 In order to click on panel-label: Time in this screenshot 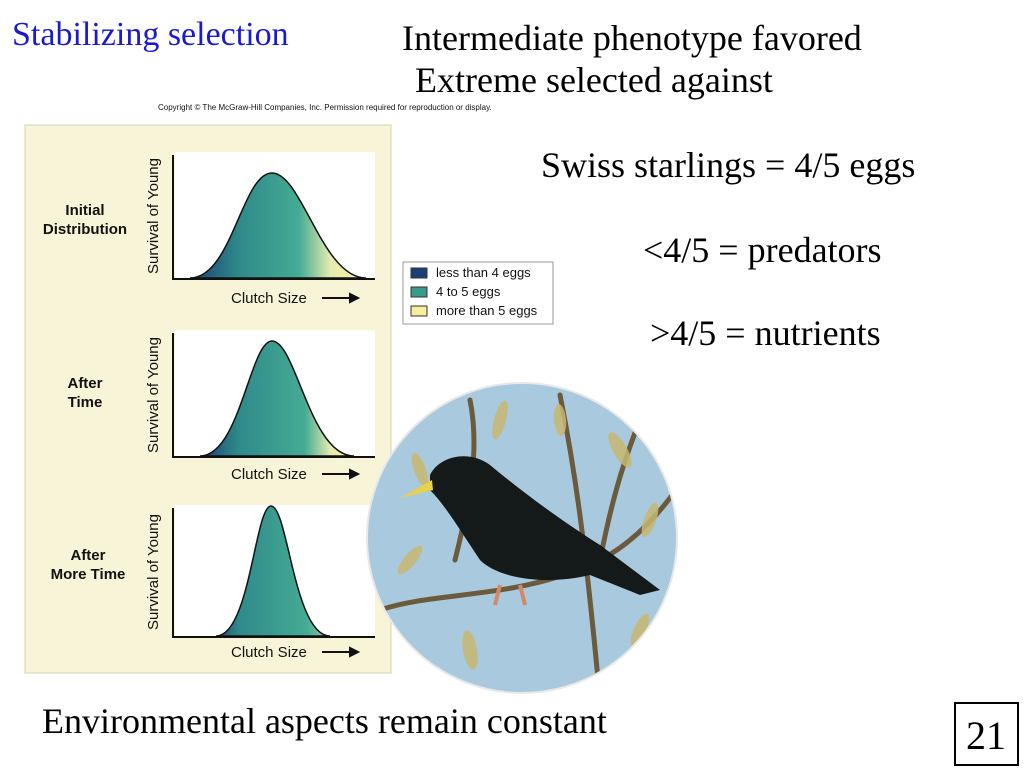, I will do `click(85, 402)`.